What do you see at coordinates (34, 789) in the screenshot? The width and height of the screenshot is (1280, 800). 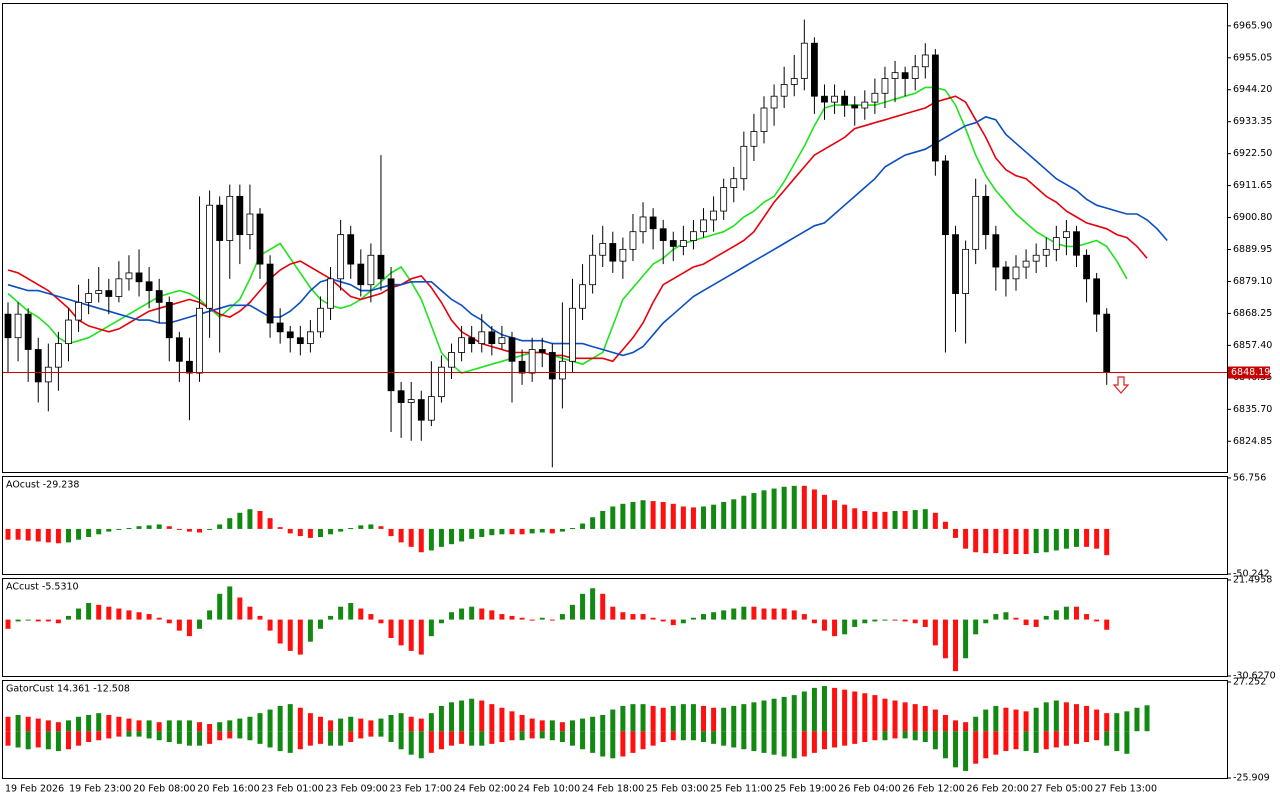 I see `x-tick-label: 19 Feb 2026` at bounding box center [34, 789].